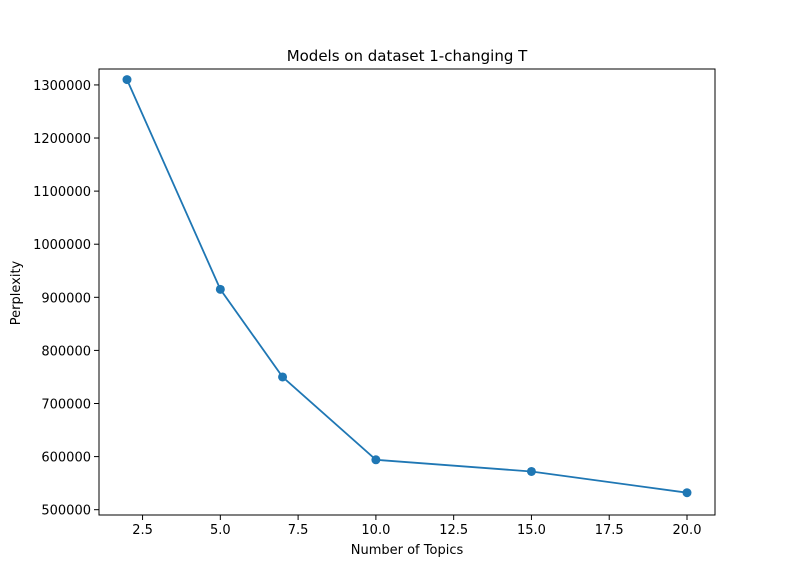 This screenshot has height=577, width=794. What do you see at coordinates (62, 192) in the screenshot?
I see `y-tick-label: 1100000` at bounding box center [62, 192].